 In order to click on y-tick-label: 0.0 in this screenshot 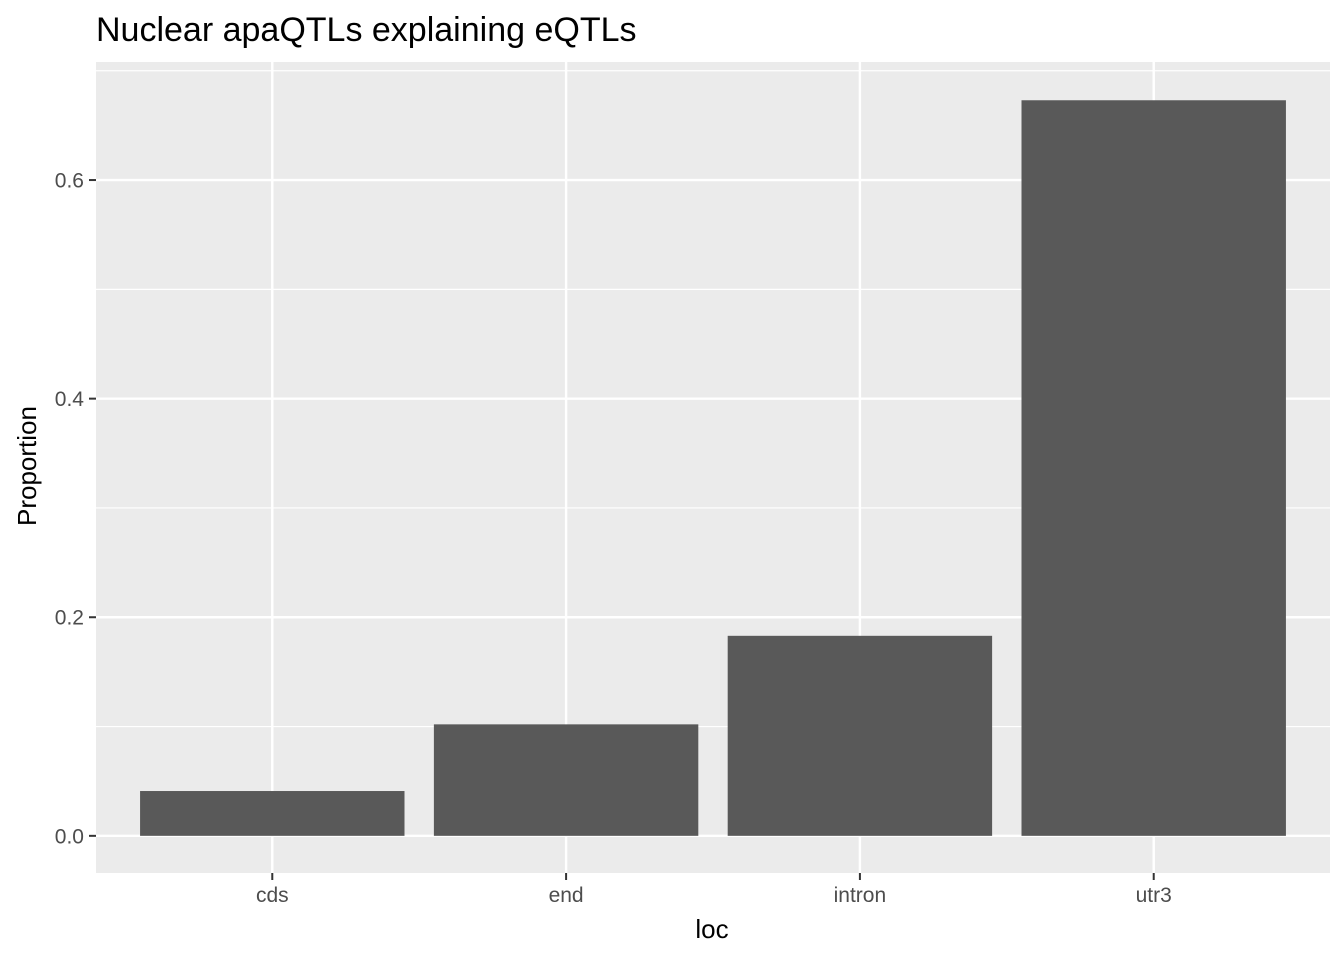, I will do `click(69, 836)`.